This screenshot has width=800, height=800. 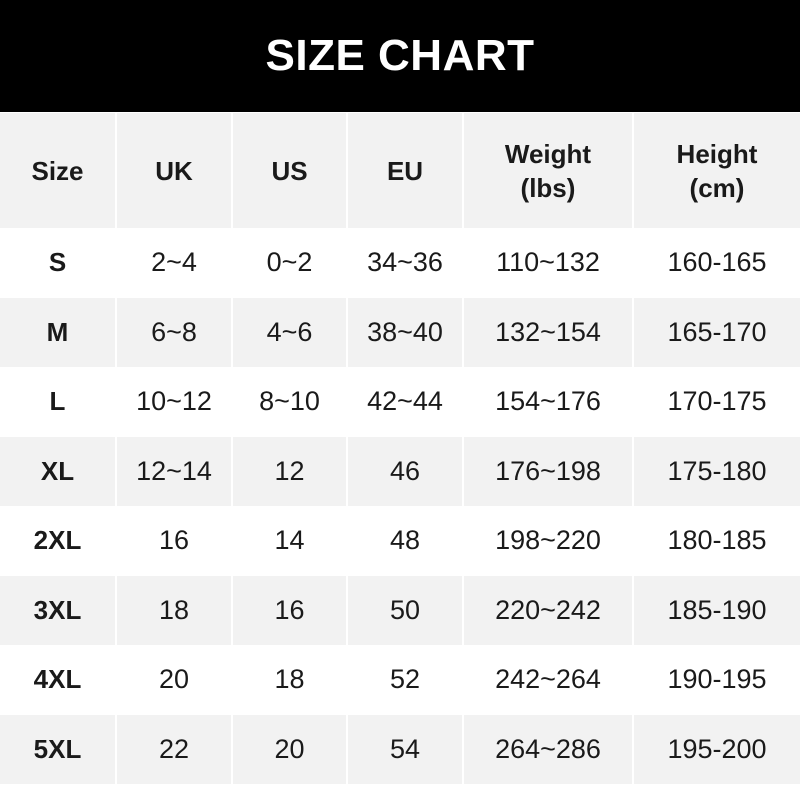 What do you see at coordinates (58, 263) in the screenshot?
I see `size-label: S` at bounding box center [58, 263].